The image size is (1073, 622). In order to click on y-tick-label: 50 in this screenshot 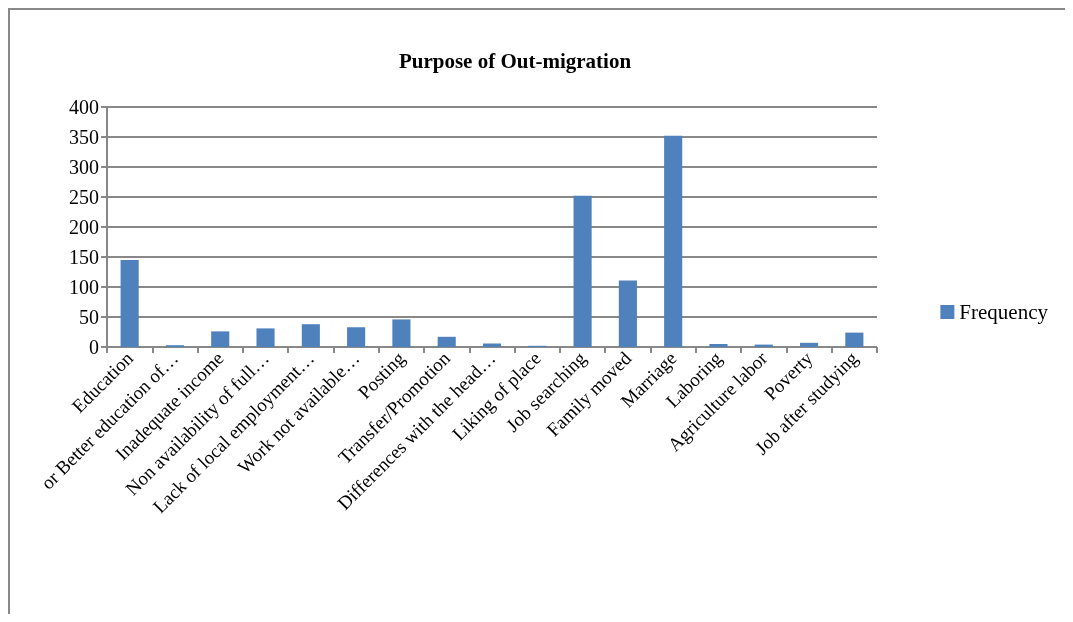, I will do `click(89, 317)`.